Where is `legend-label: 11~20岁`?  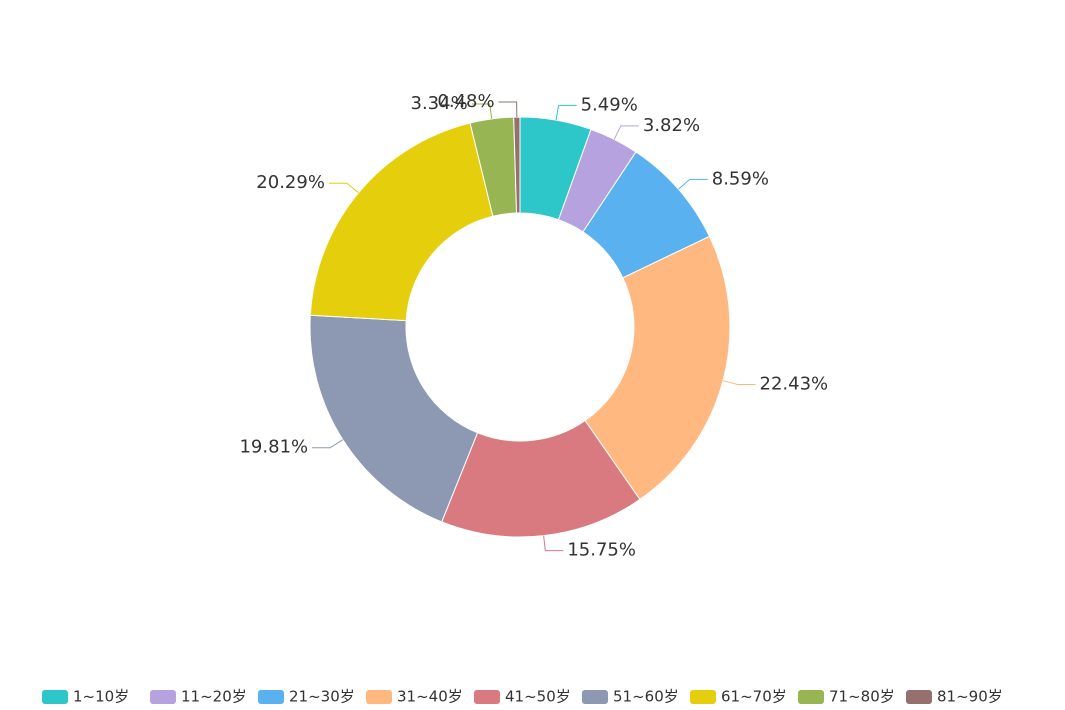 legend-label: 11~20岁 is located at coordinates (214, 697).